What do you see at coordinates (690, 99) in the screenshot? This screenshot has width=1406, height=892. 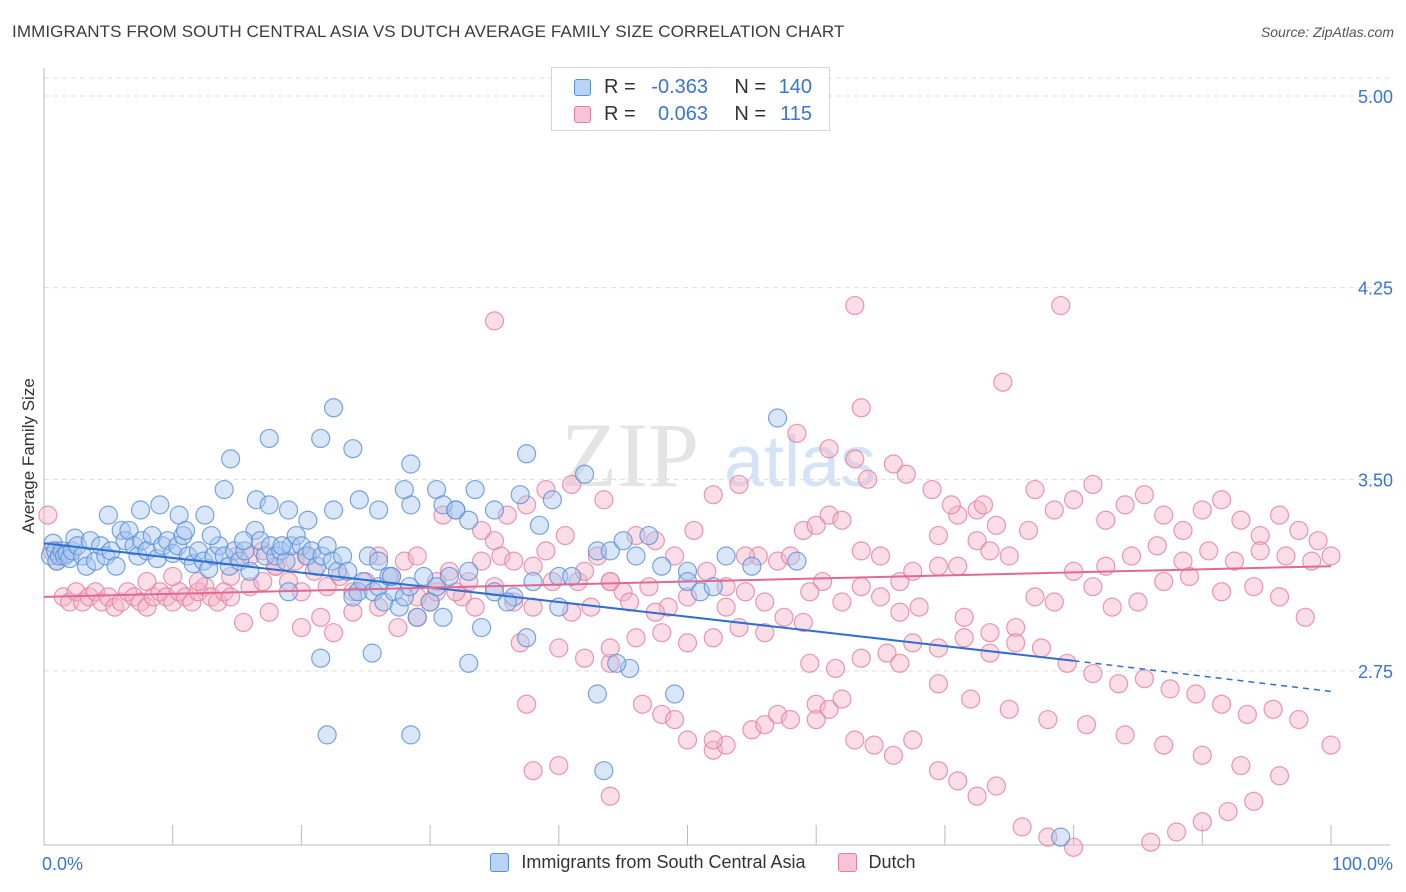 I see `correlation-legend: R = -0.363 N = 140 R = 0.063 N = 115` at bounding box center [690, 99].